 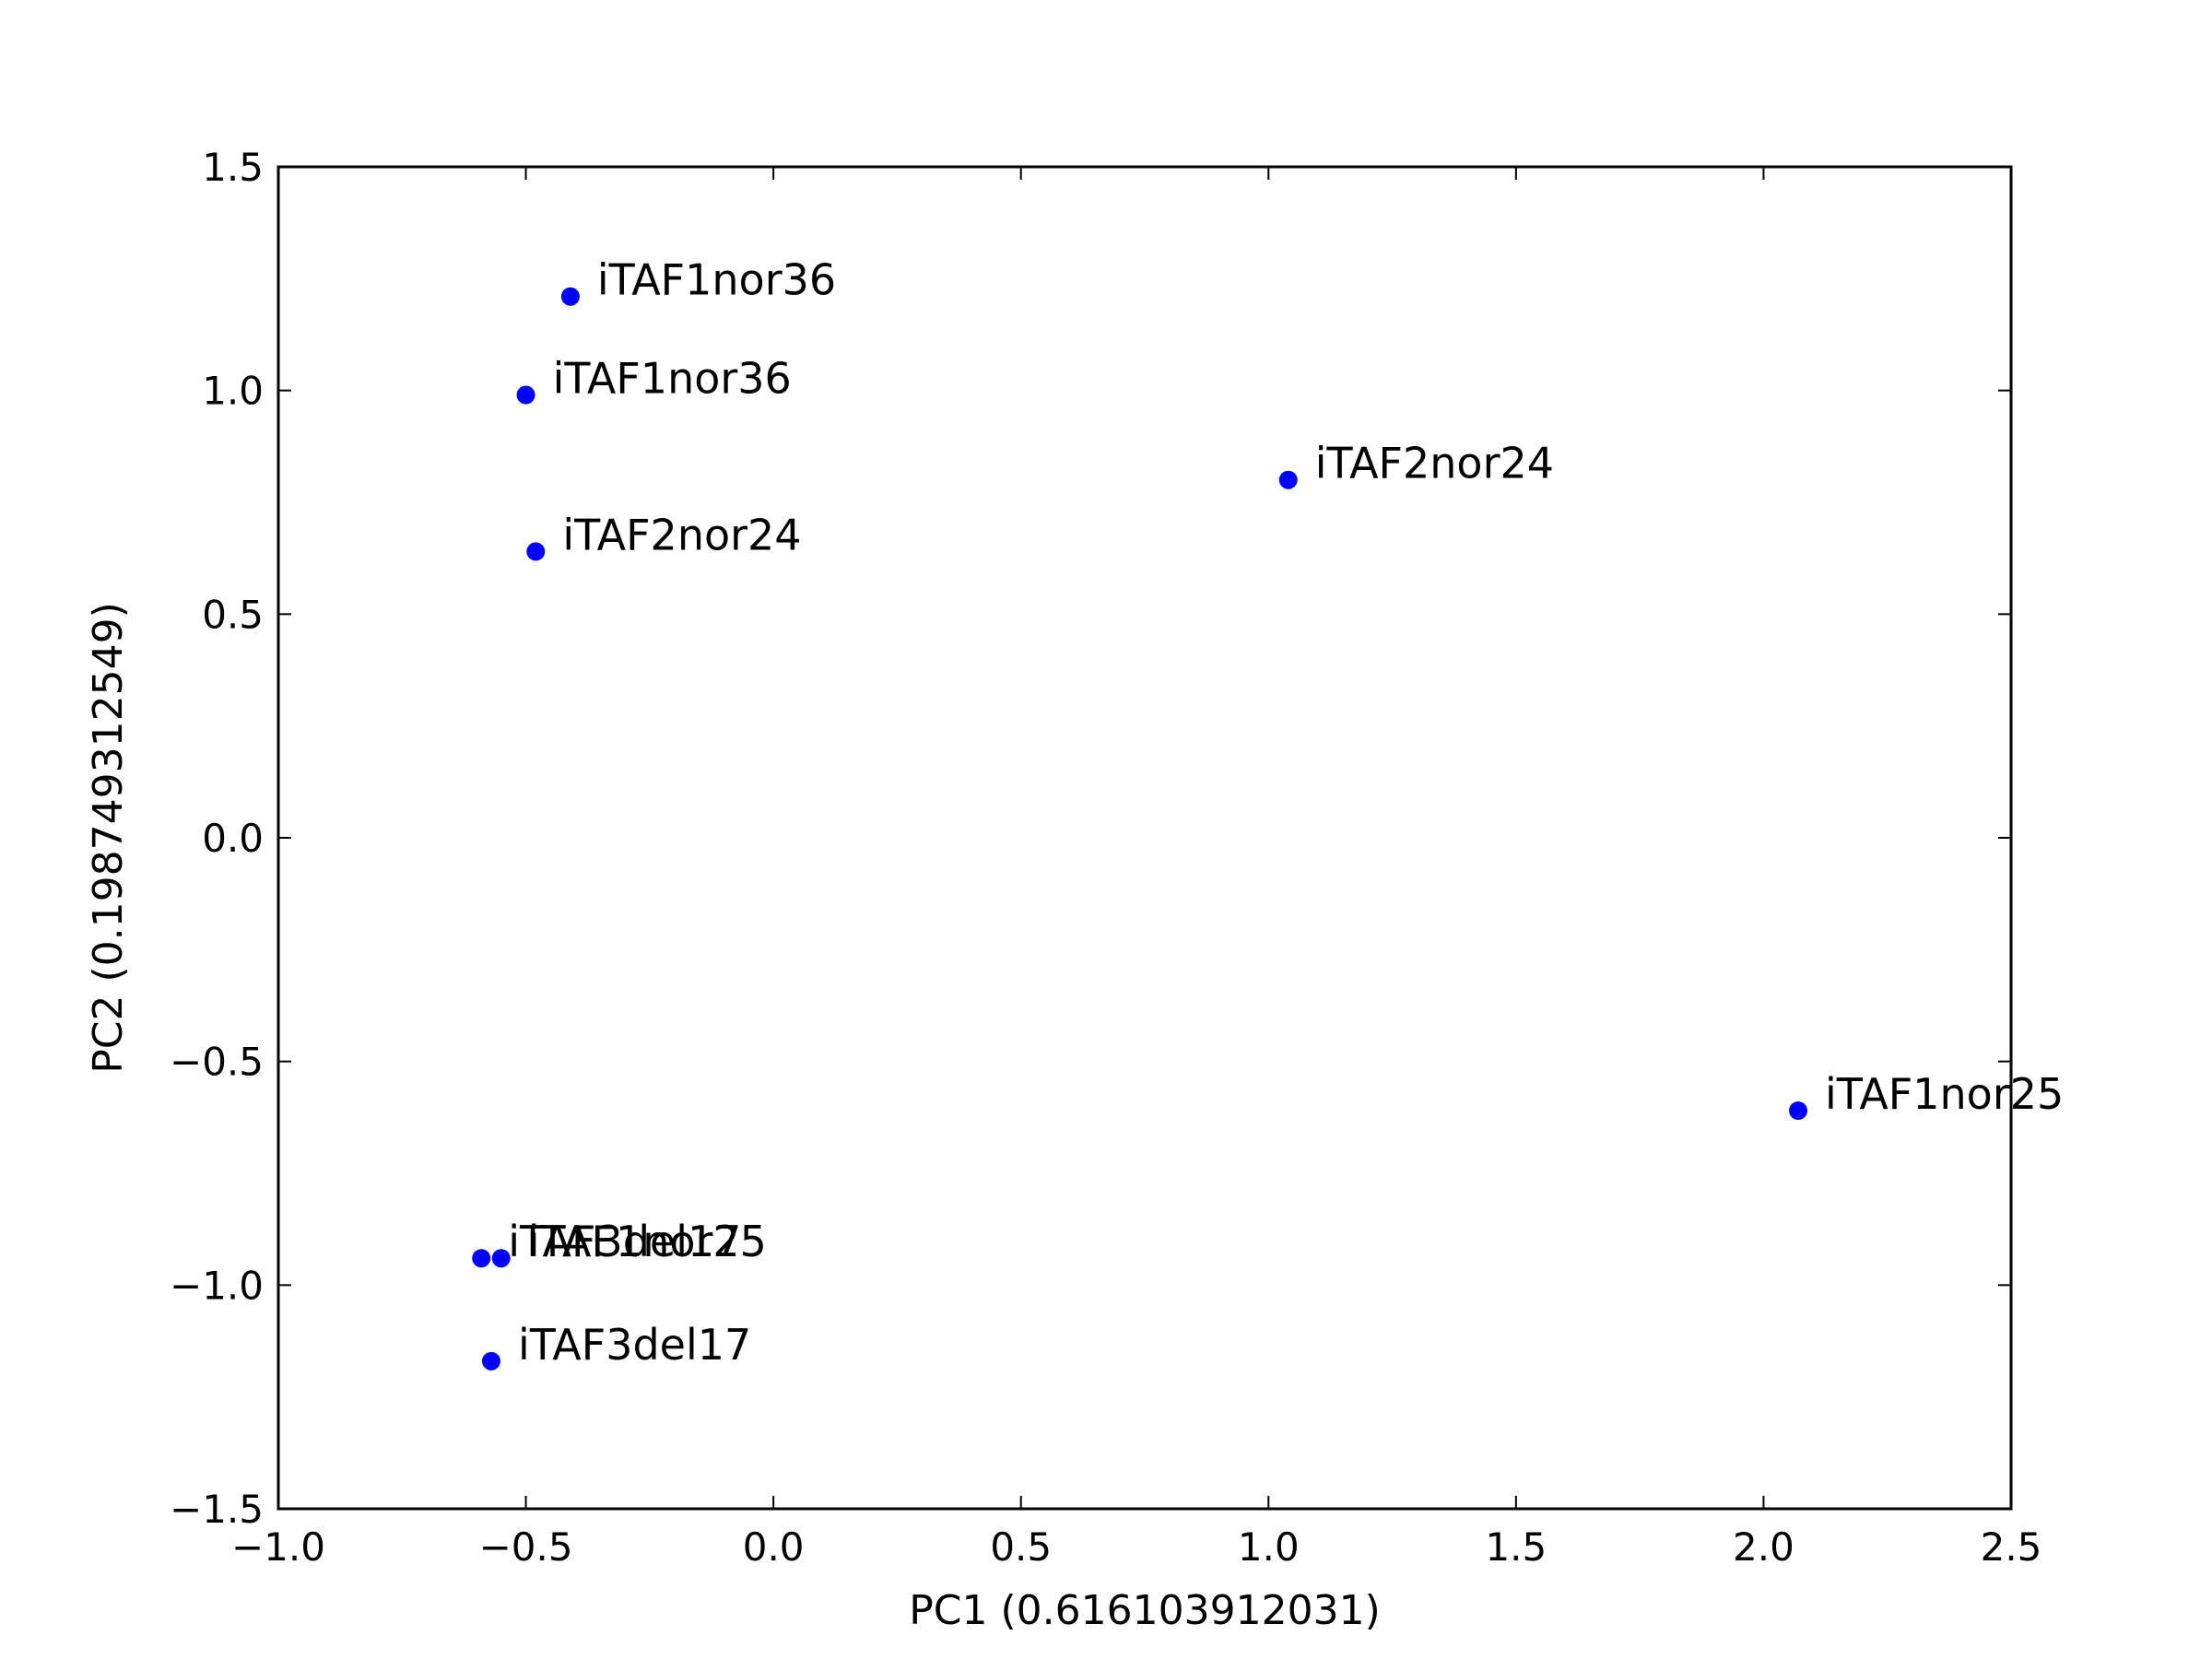 I want to click on y-tick-label: −0.5, so click(x=217, y=1062).